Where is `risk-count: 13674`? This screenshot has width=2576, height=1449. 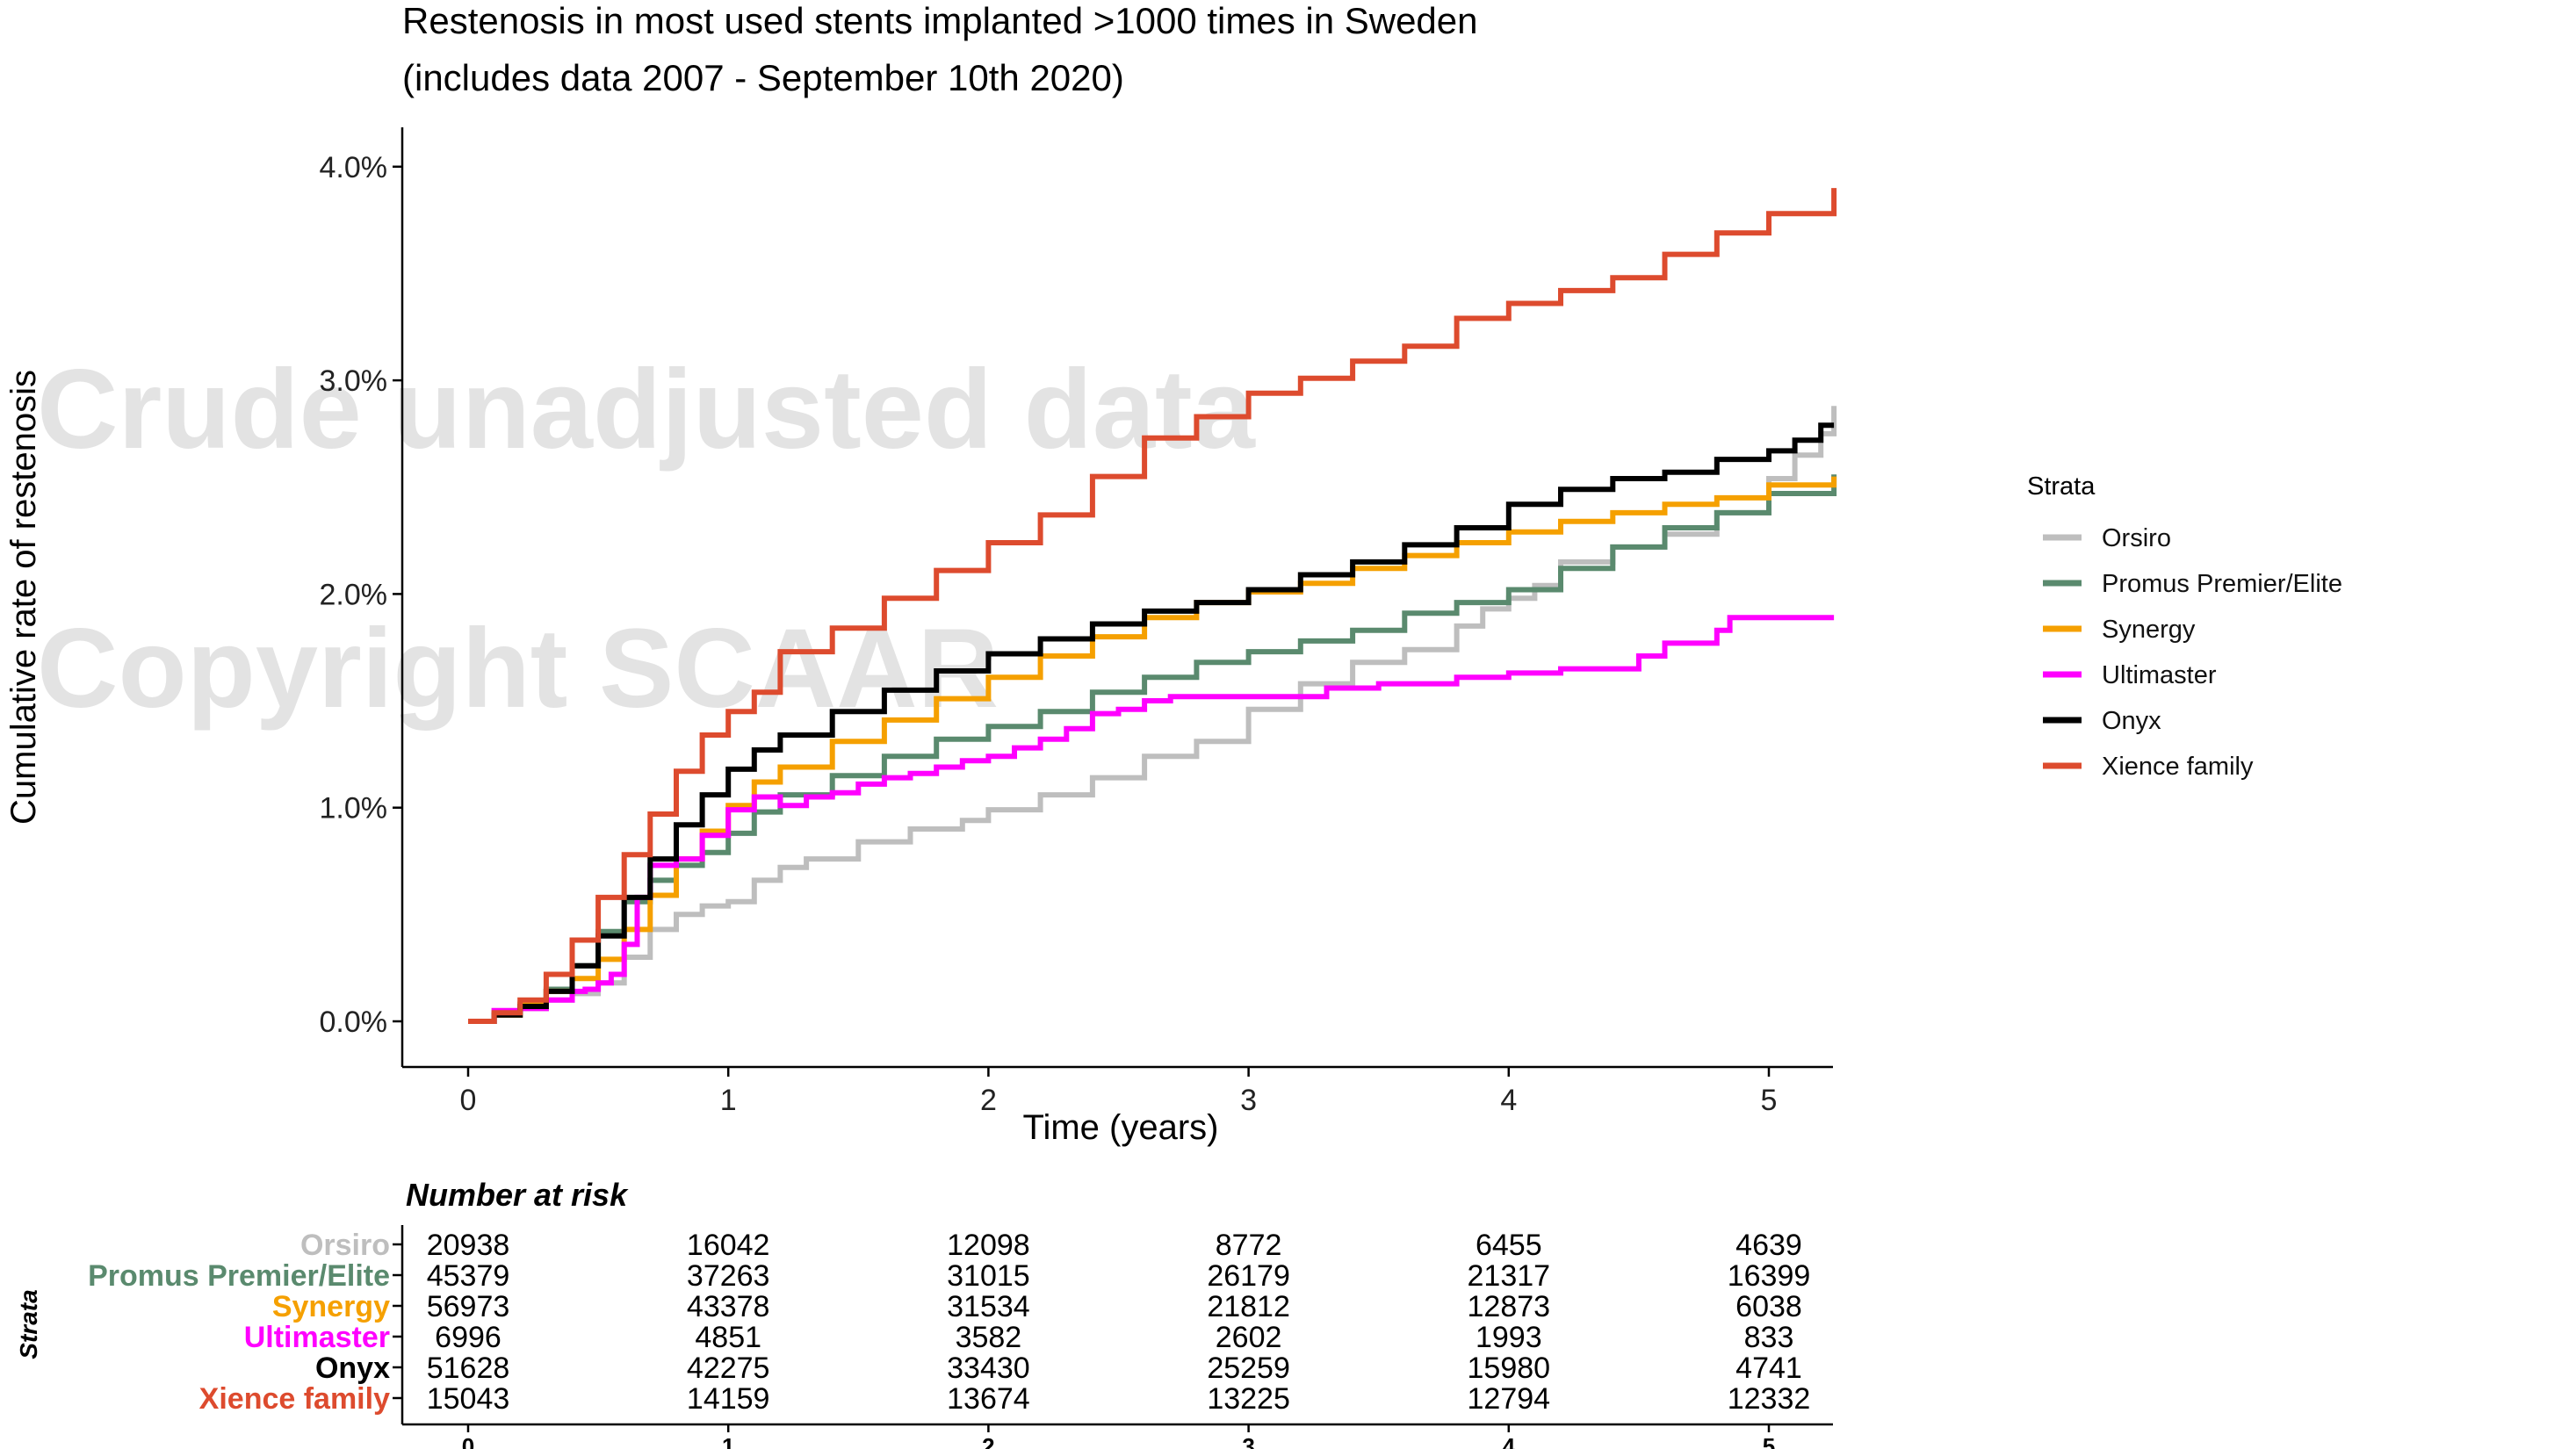
risk-count: 13674 is located at coordinates (988, 1399).